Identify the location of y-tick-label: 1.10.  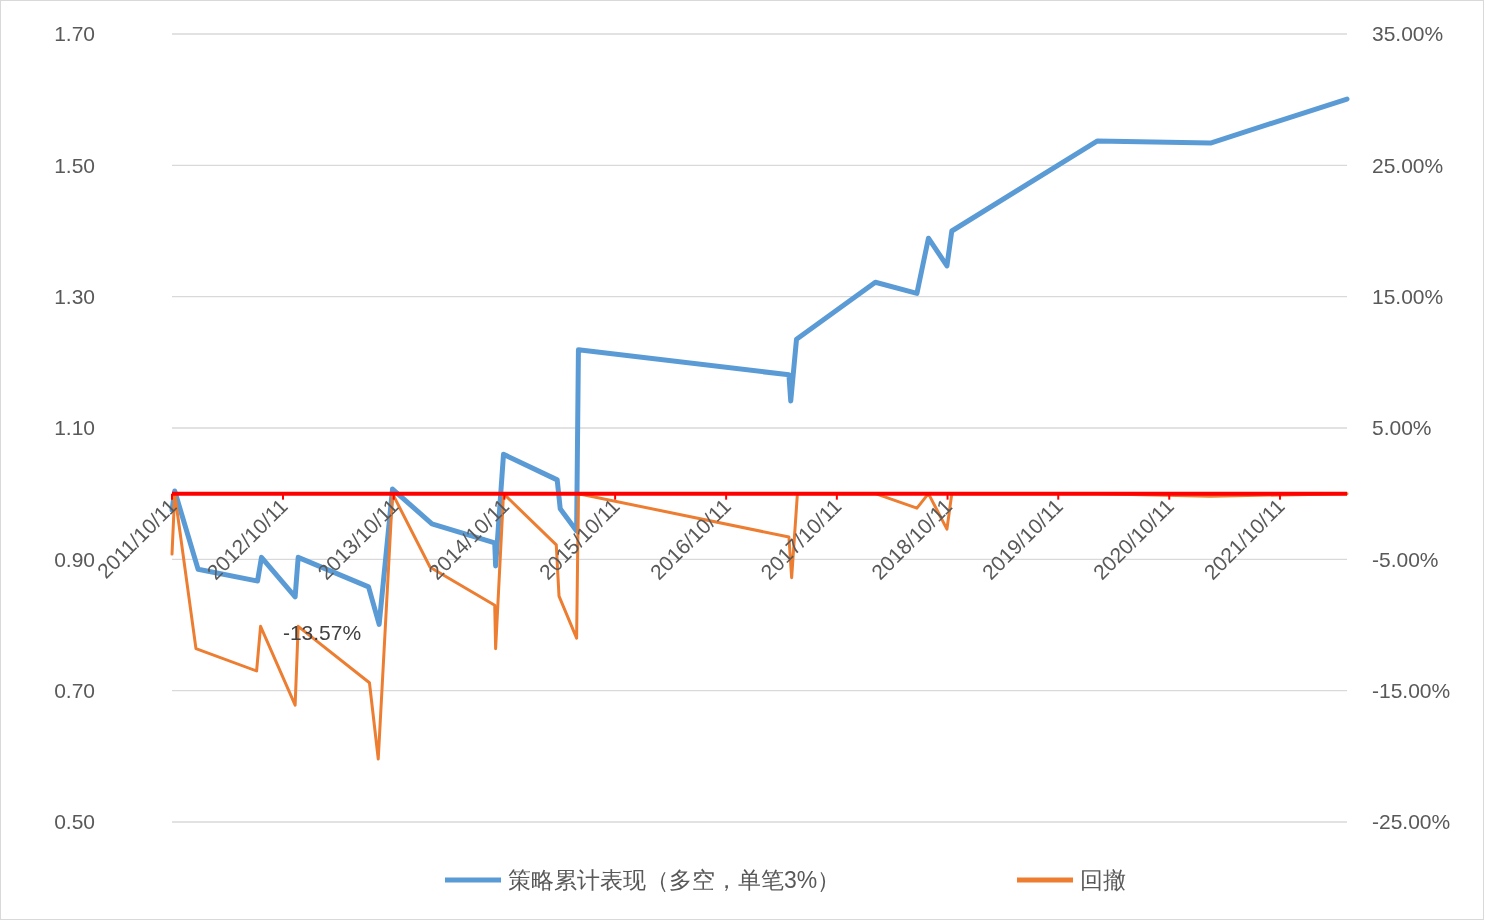
(74, 428).